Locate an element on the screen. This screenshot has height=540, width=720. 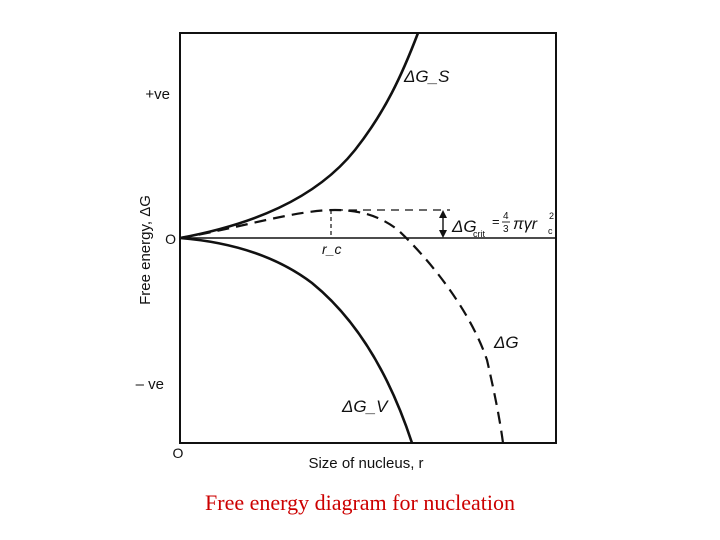
y-tick-negative-label: – ve is located at coordinates (150, 384).